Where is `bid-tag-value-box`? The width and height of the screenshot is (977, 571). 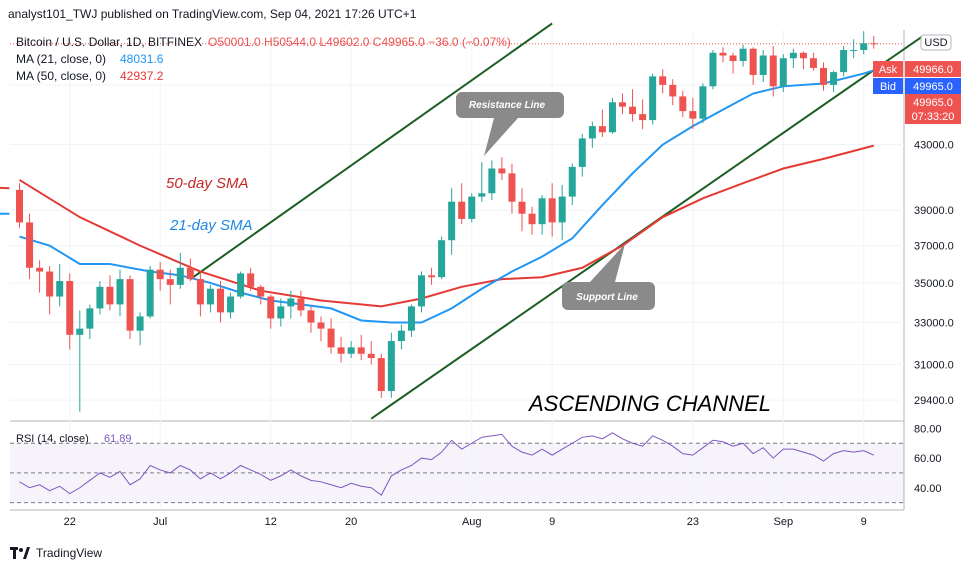
bid-tag-value-box is located at coordinates (933, 86).